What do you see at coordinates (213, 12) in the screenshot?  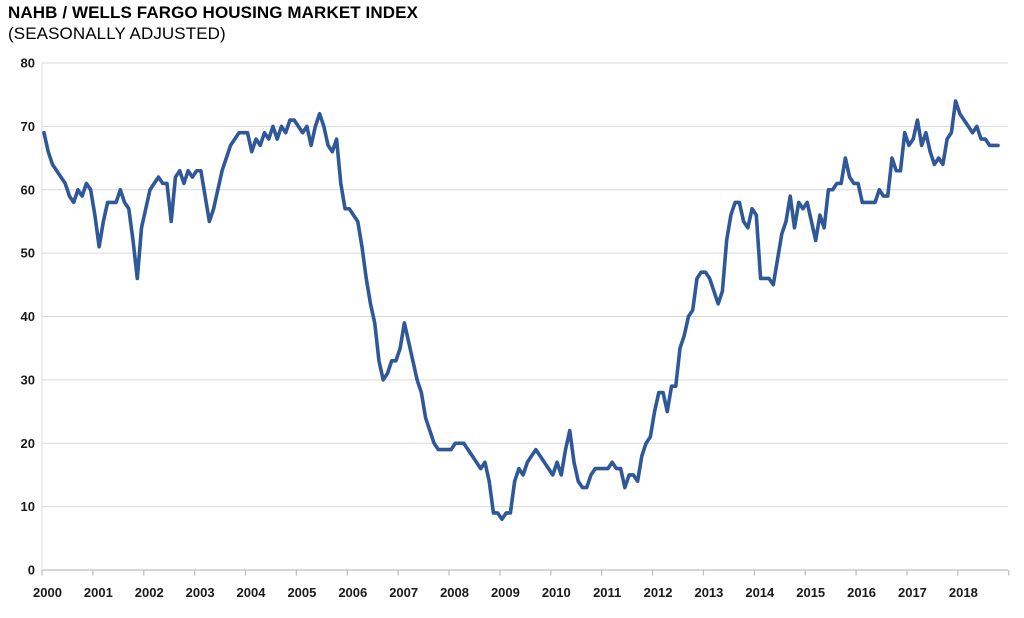 I see `chart-title: NAHB / WELLS FARGO HOUSING MARKET INDEX` at bounding box center [213, 12].